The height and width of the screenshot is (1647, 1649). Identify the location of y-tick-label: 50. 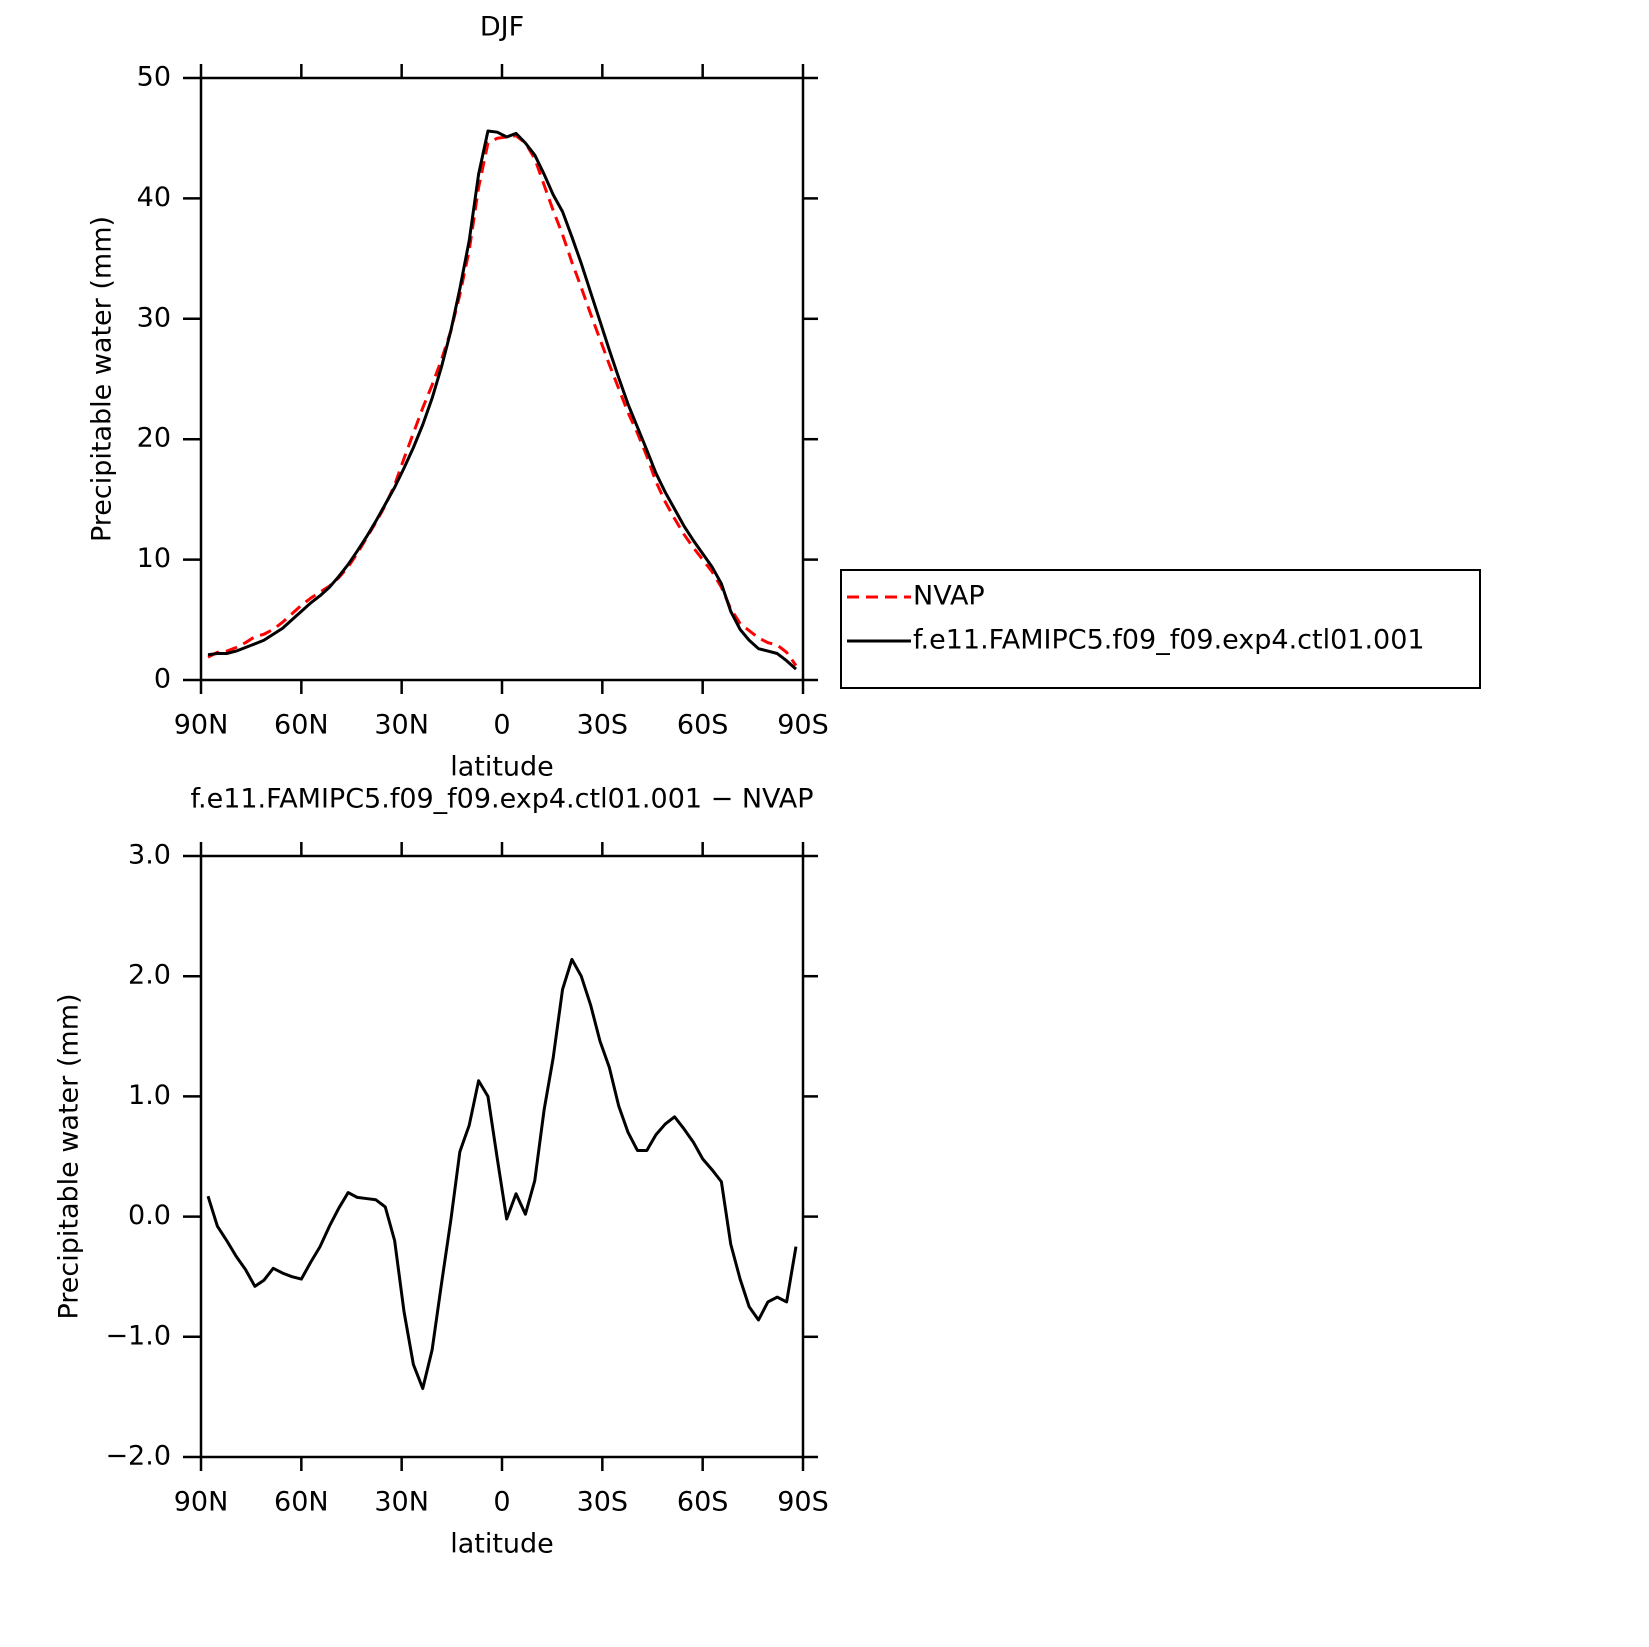
(154, 77).